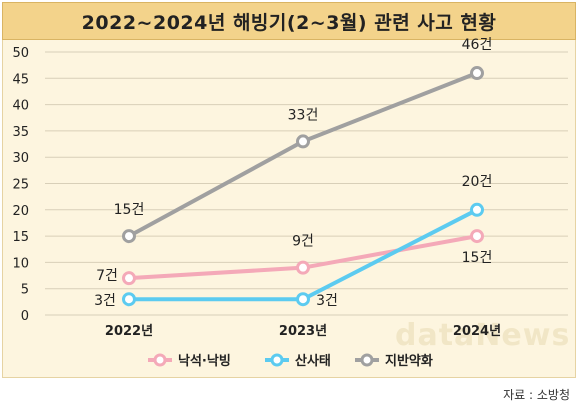 This screenshot has height=409, width=580. What do you see at coordinates (20, 53) in the screenshot?
I see `y-tick-label: 50` at bounding box center [20, 53].